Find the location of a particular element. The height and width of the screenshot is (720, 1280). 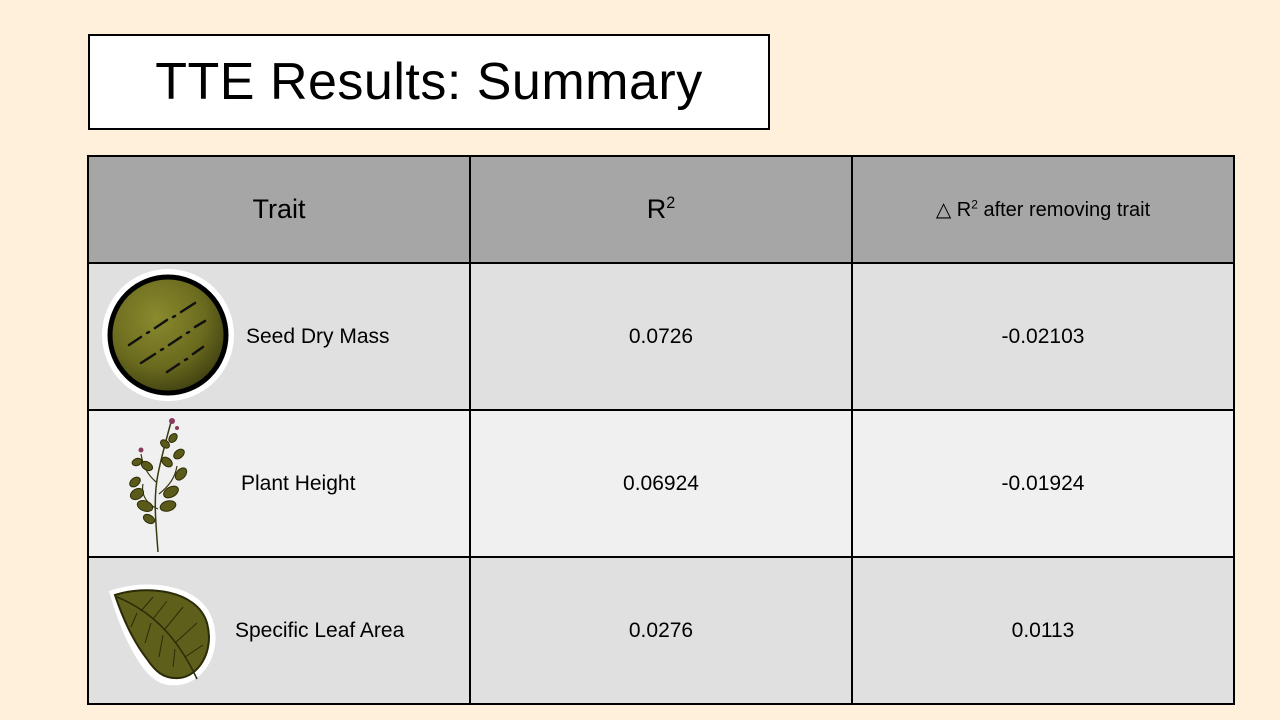

trait-cell: Seed Dry Mass is located at coordinates (279, 336).